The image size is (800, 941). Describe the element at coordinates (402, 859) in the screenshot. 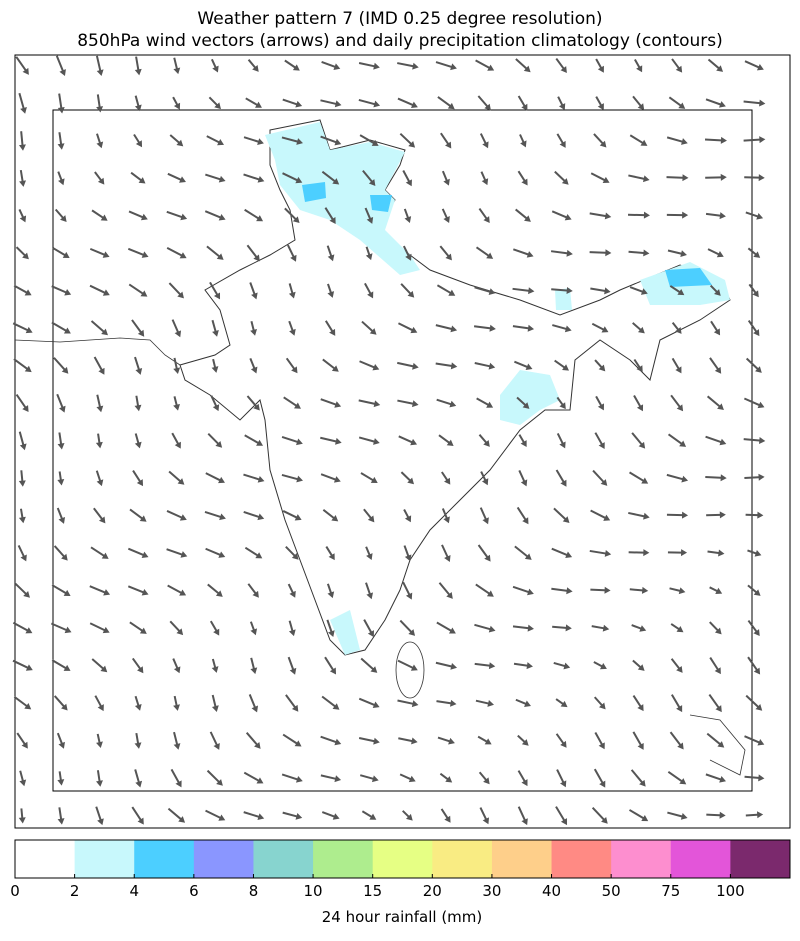

I see `colorbar-frame` at that location.